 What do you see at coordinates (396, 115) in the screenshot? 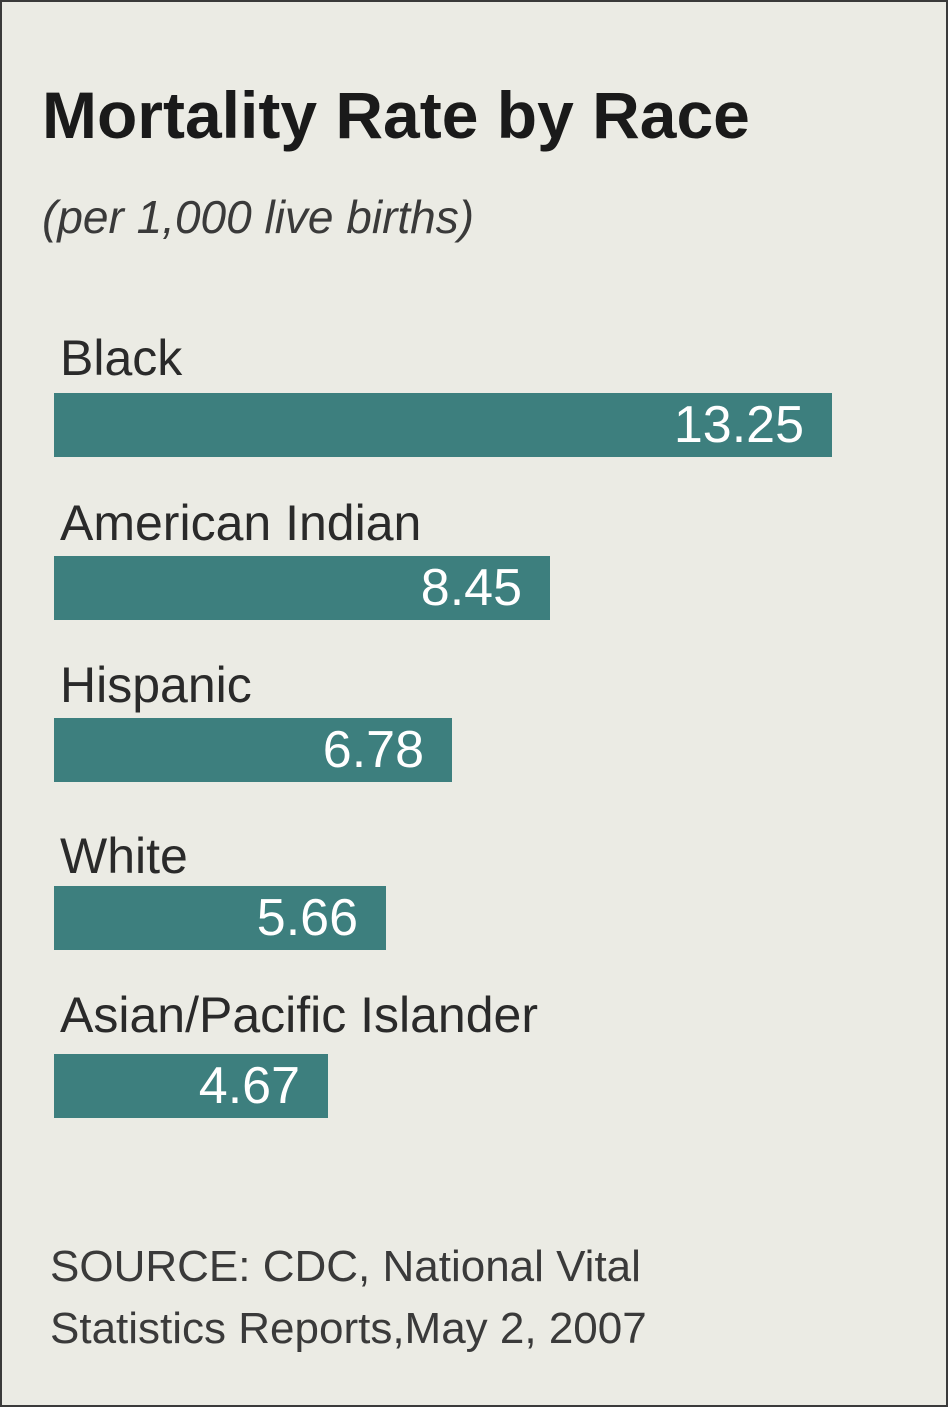
I see `chart-title: Mortality Rate by Race` at bounding box center [396, 115].